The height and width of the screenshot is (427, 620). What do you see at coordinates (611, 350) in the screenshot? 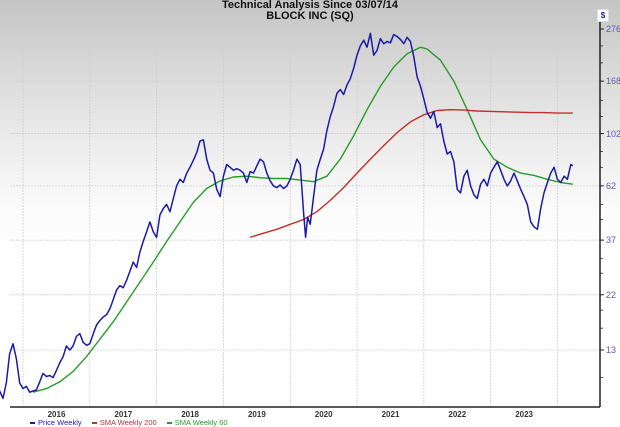
I see `y-tick-label: 13` at bounding box center [611, 350].